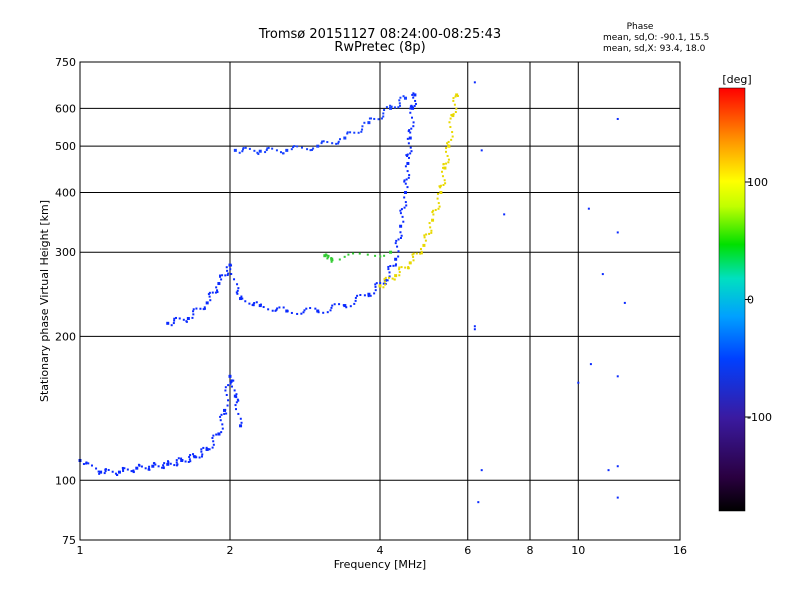 The image size is (800, 600). I want to click on y-tick-label: 750, so click(65, 62).